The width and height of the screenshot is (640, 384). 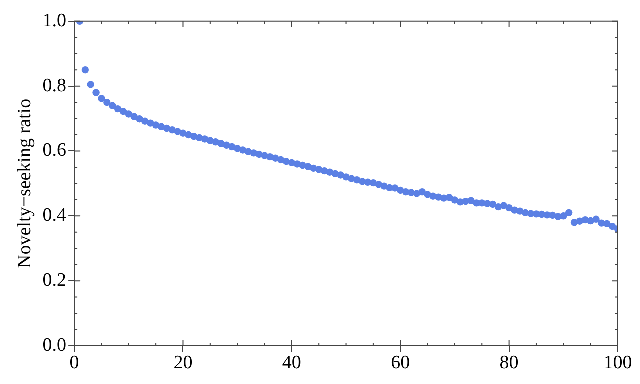 What do you see at coordinates (54, 85) in the screenshot?
I see `y-tick-label: 0.8` at bounding box center [54, 85].